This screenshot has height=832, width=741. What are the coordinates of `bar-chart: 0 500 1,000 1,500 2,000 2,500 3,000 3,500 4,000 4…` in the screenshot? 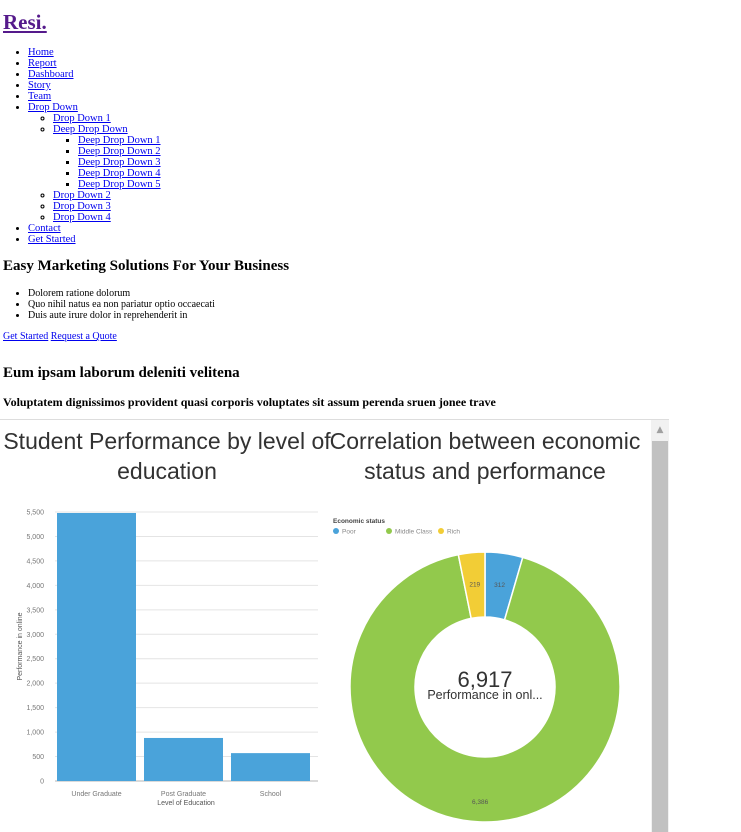 It's located at (167, 658).